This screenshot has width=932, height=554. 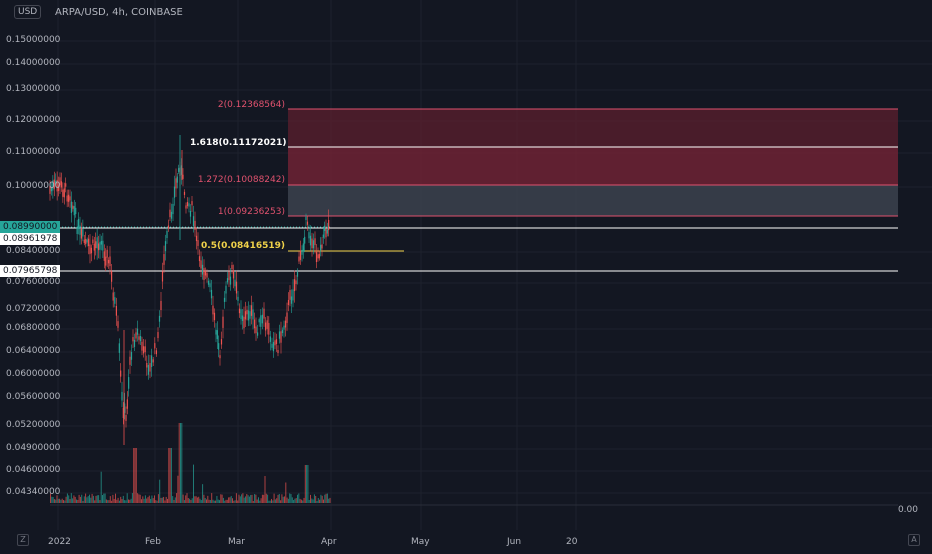 What do you see at coordinates (907, 510) in the screenshot?
I see `volume-axis-label: 0.00` at bounding box center [907, 510].